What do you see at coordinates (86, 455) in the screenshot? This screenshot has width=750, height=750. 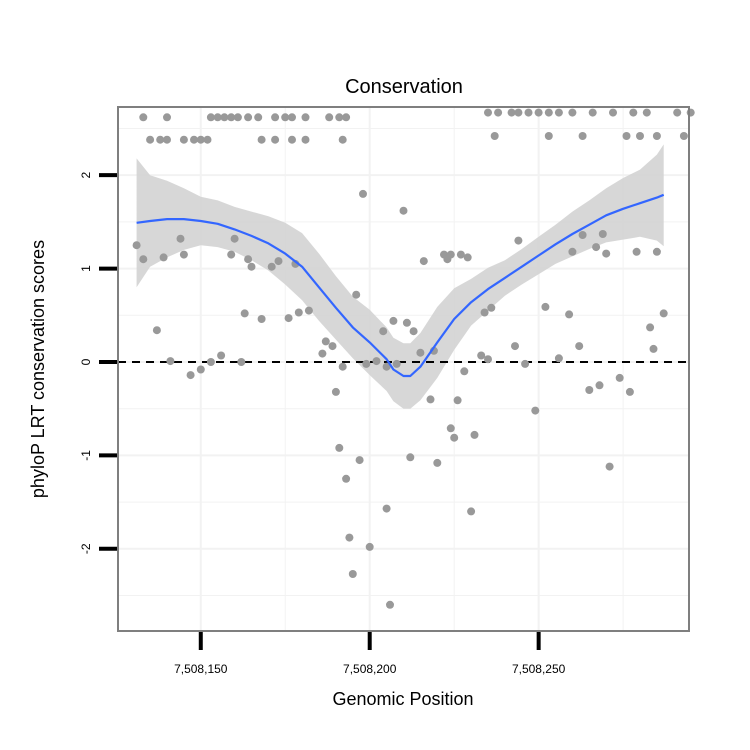 I see `y-tick-label: -1` at bounding box center [86, 455].